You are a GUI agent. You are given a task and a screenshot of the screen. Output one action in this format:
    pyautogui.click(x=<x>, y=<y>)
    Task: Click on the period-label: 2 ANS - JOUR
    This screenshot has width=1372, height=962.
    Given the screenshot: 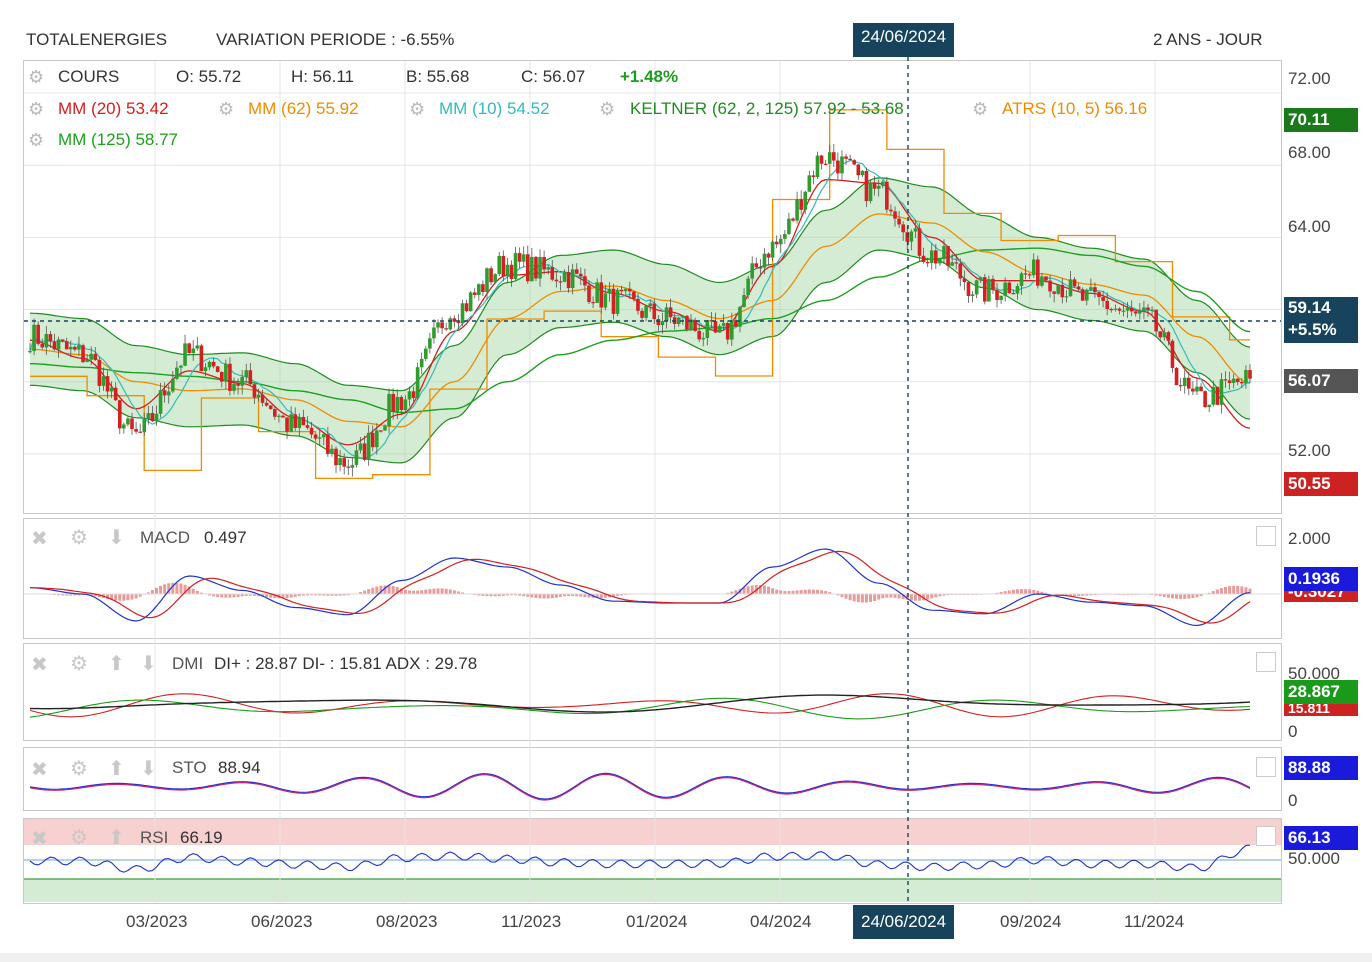 What is the action you would take?
    pyautogui.click(x=1208, y=39)
    